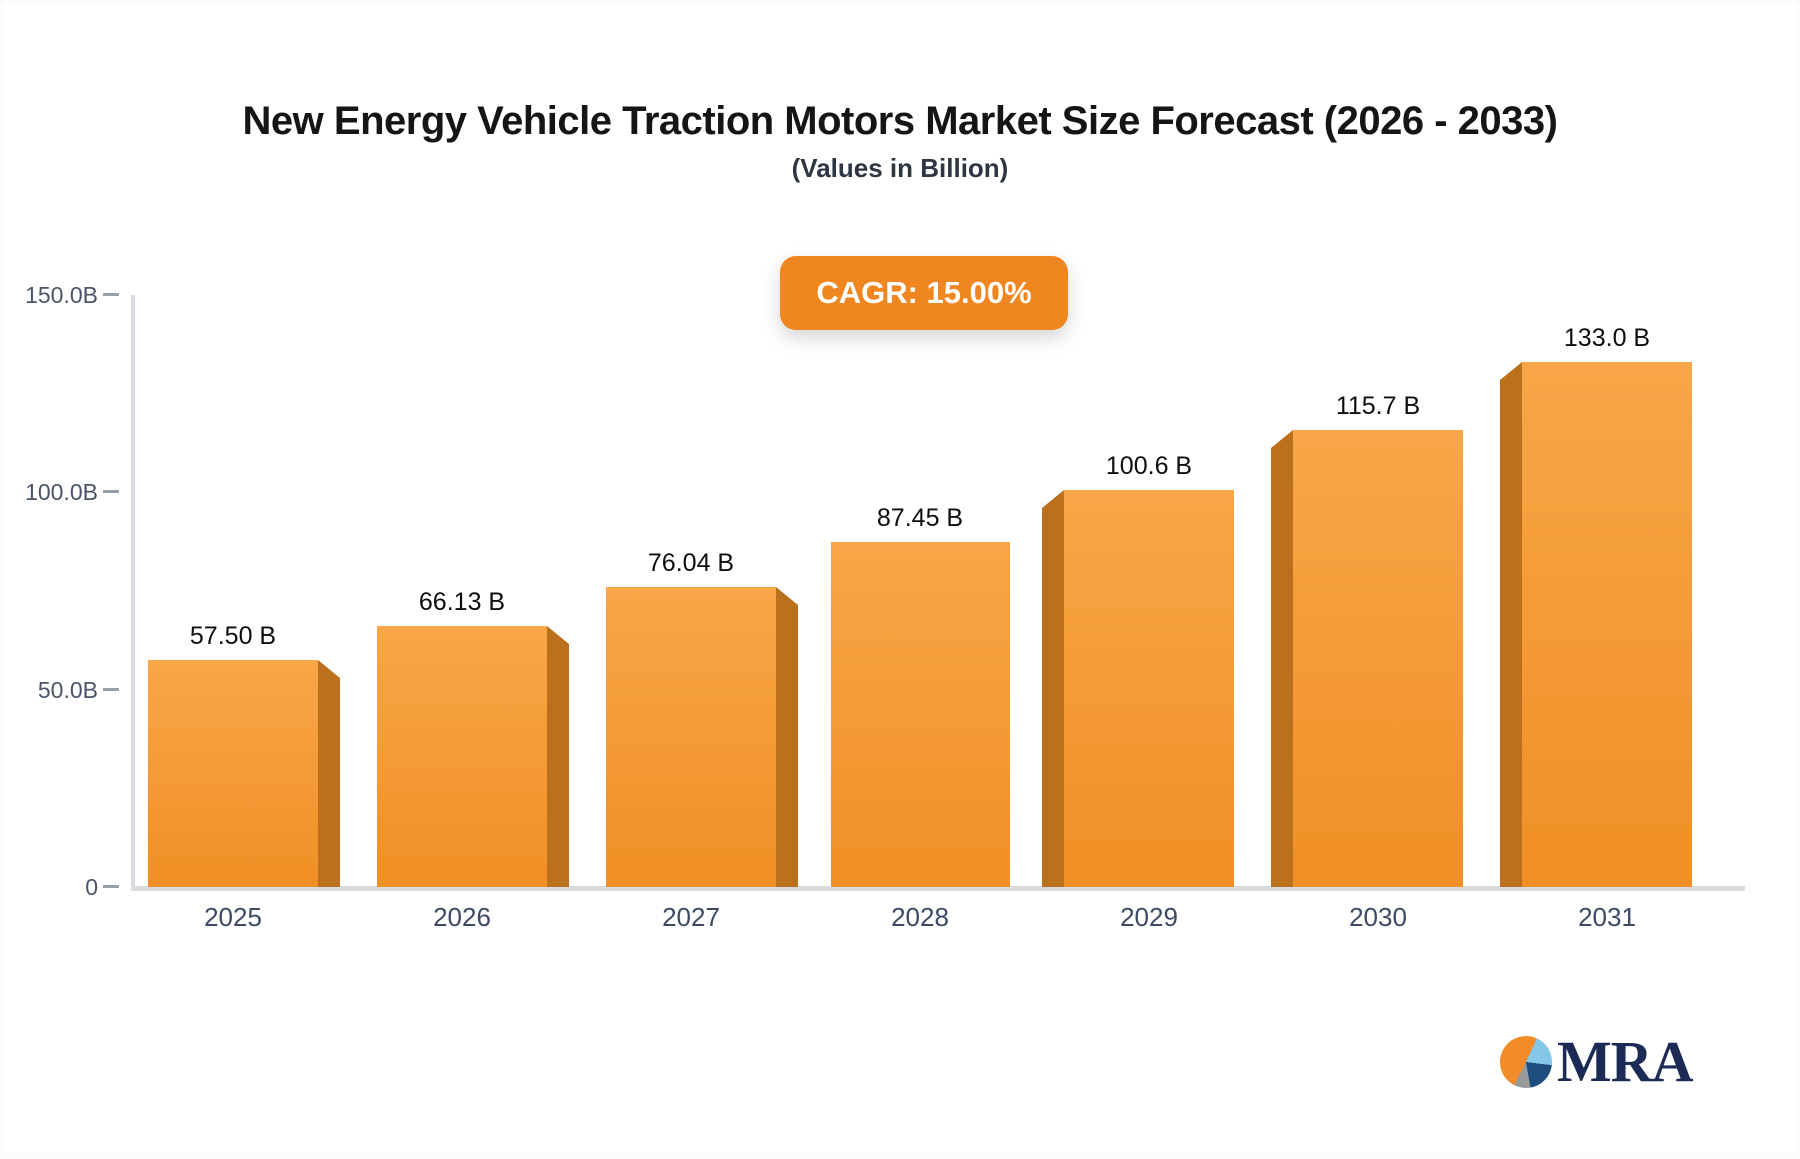  What do you see at coordinates (50, 295) in the screenshot?
I see `y-axis-tick-label: 150.0B` at bounding box center [50, 295].